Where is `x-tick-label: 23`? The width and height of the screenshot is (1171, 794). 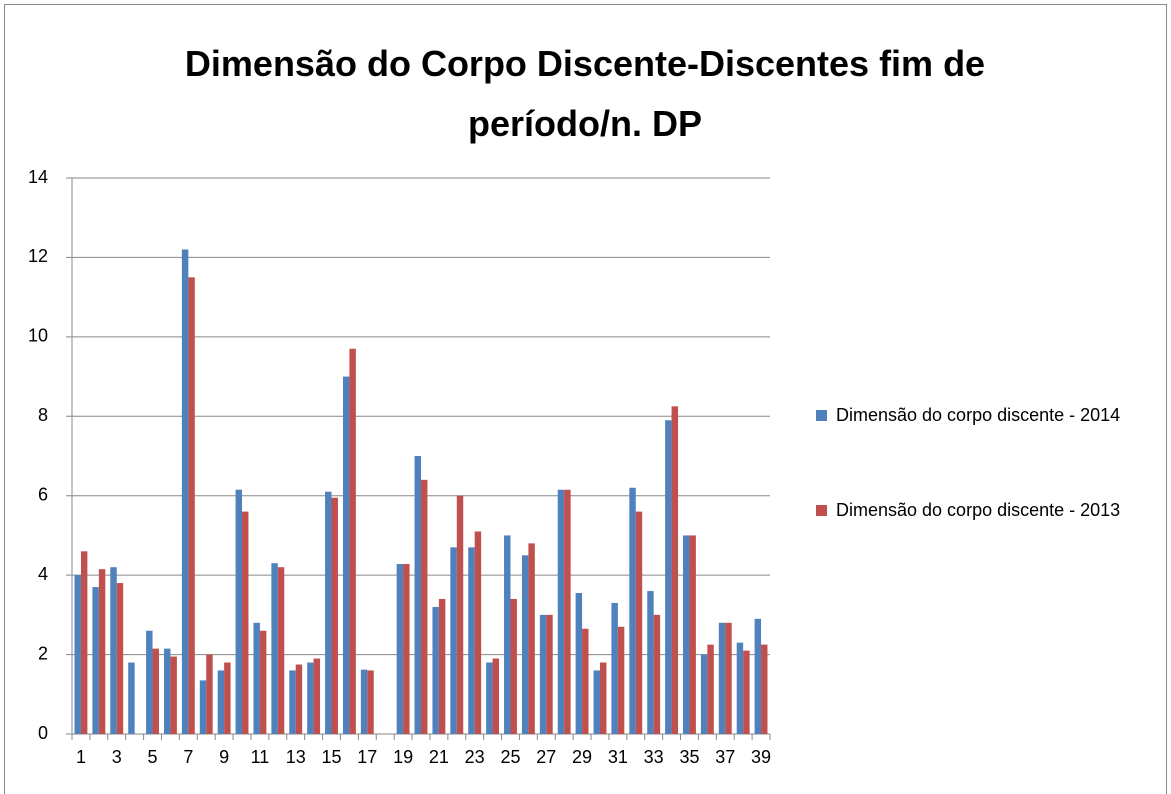
x-tick-label: 23 is located at coordinates (475, 757).